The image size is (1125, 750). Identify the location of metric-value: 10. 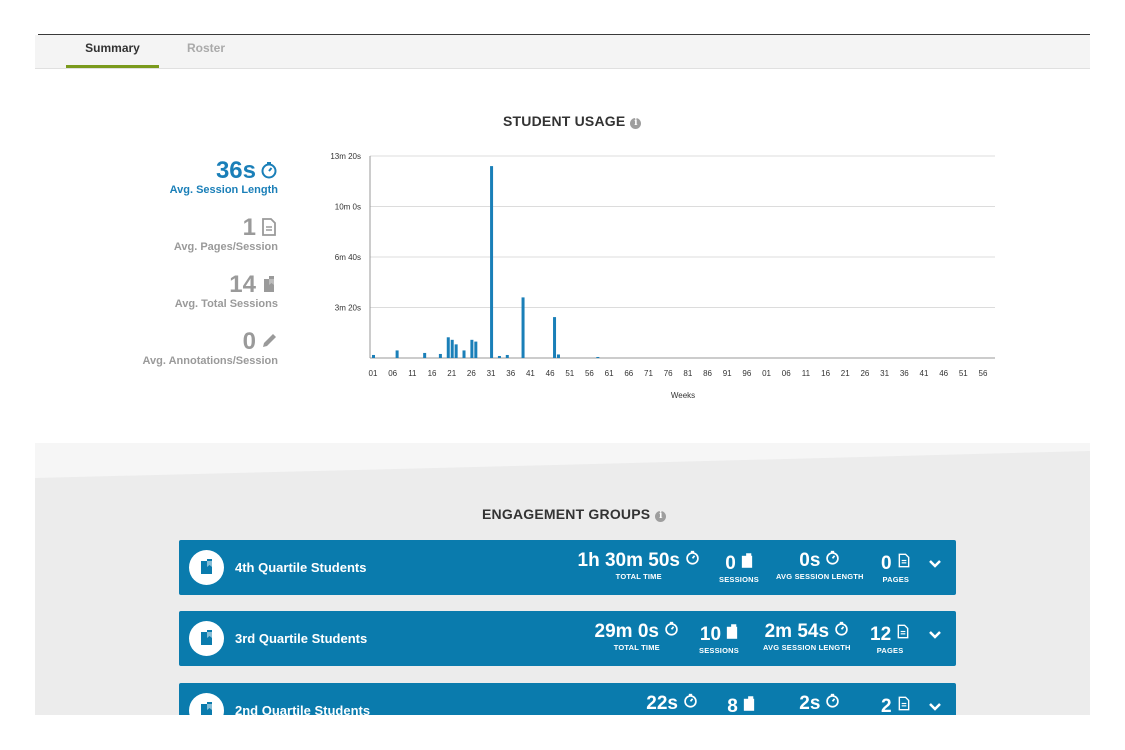
(710, 634).